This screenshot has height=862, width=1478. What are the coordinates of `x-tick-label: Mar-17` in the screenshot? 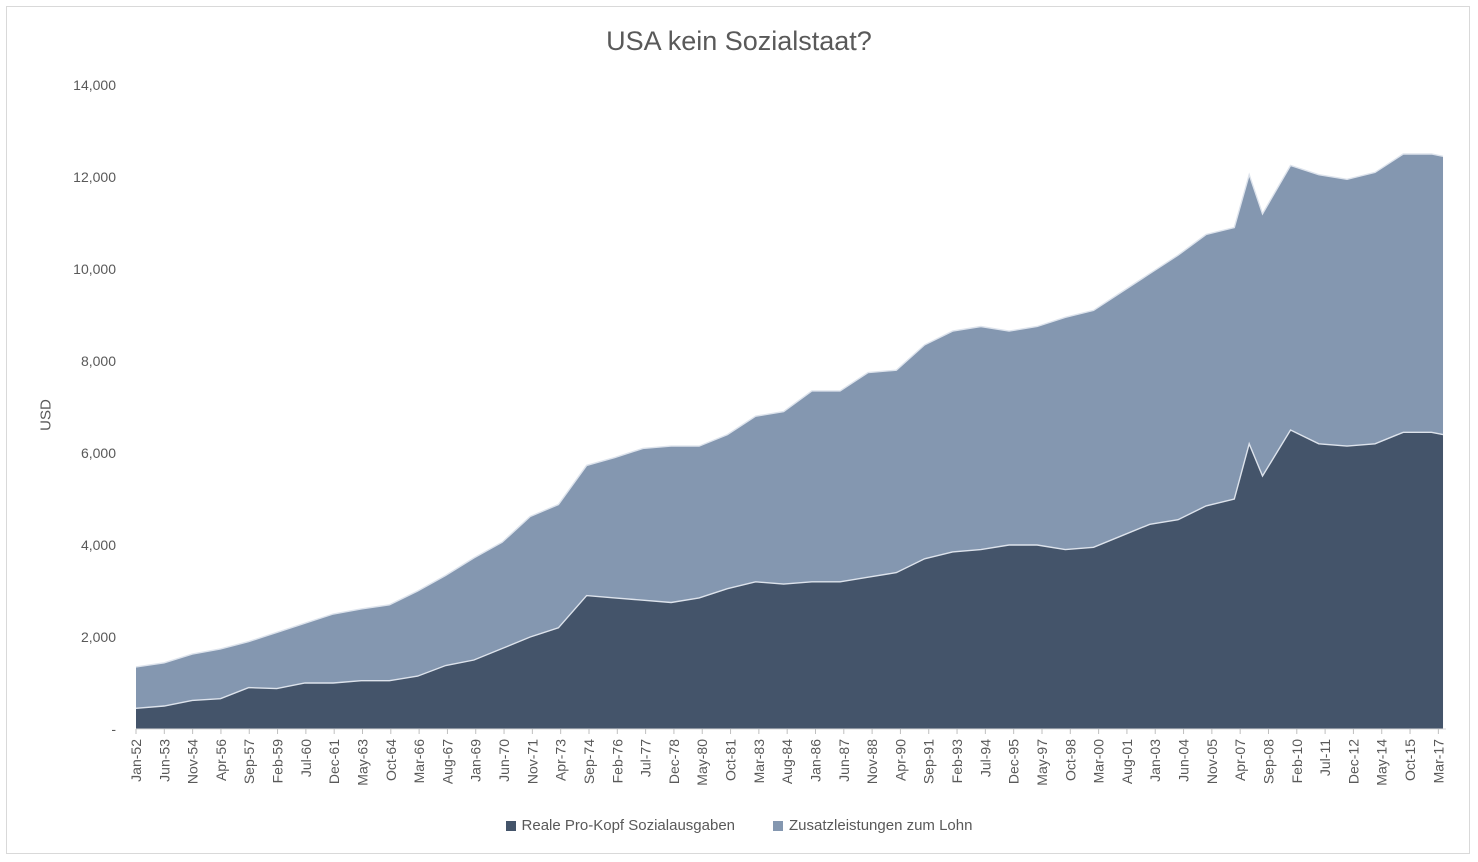 It's located at (1438, 761).